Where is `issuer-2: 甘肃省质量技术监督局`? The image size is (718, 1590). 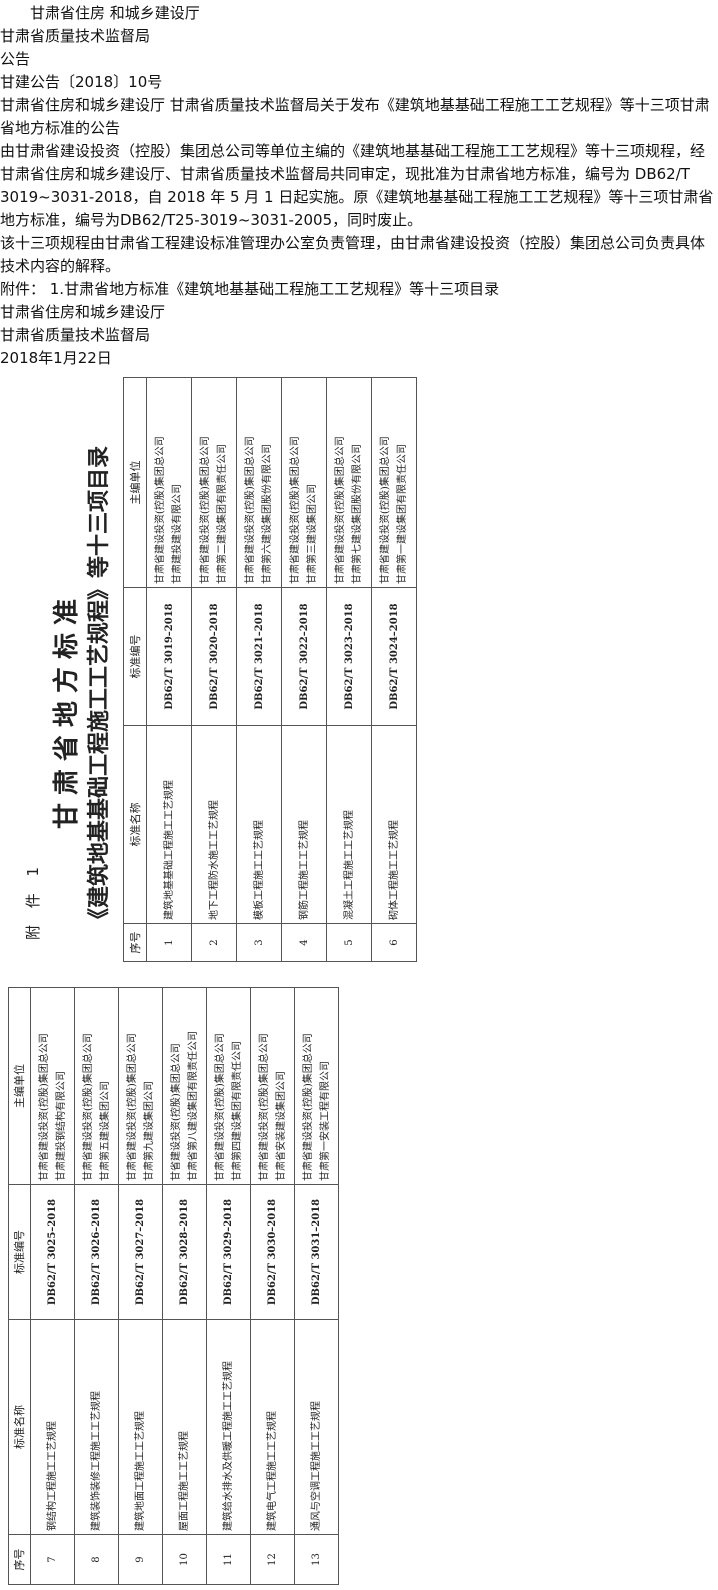 issuer-2: 甘肃省质量技术监督局 is located at coordinates (75, 36).